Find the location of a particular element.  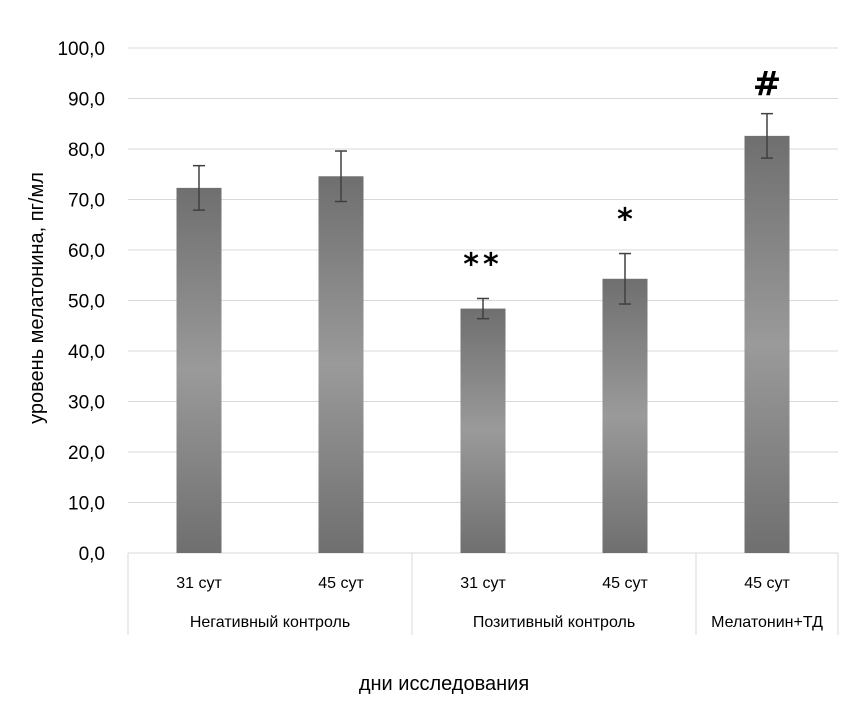

significance-mark: * is located at coordinates (625, 220).